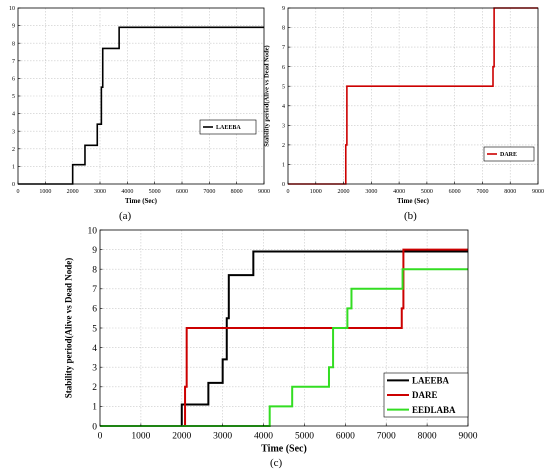 This screenshot has height=469, width=550. I want to click on y-tick-label-a-6: 6, so click(13, 80).